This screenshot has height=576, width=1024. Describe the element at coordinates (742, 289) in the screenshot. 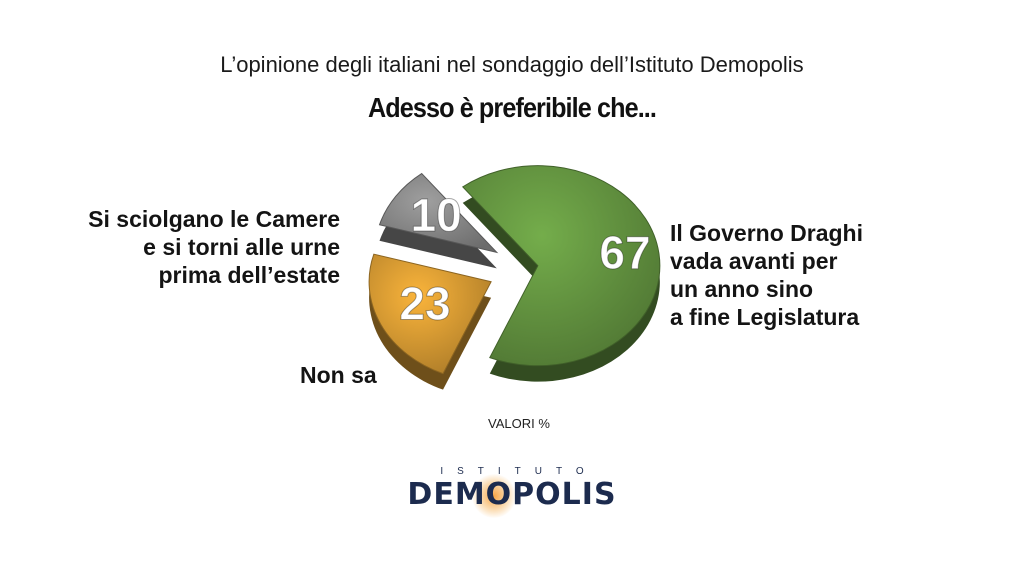

I see `slice-label-line: un anno sino` at that location.